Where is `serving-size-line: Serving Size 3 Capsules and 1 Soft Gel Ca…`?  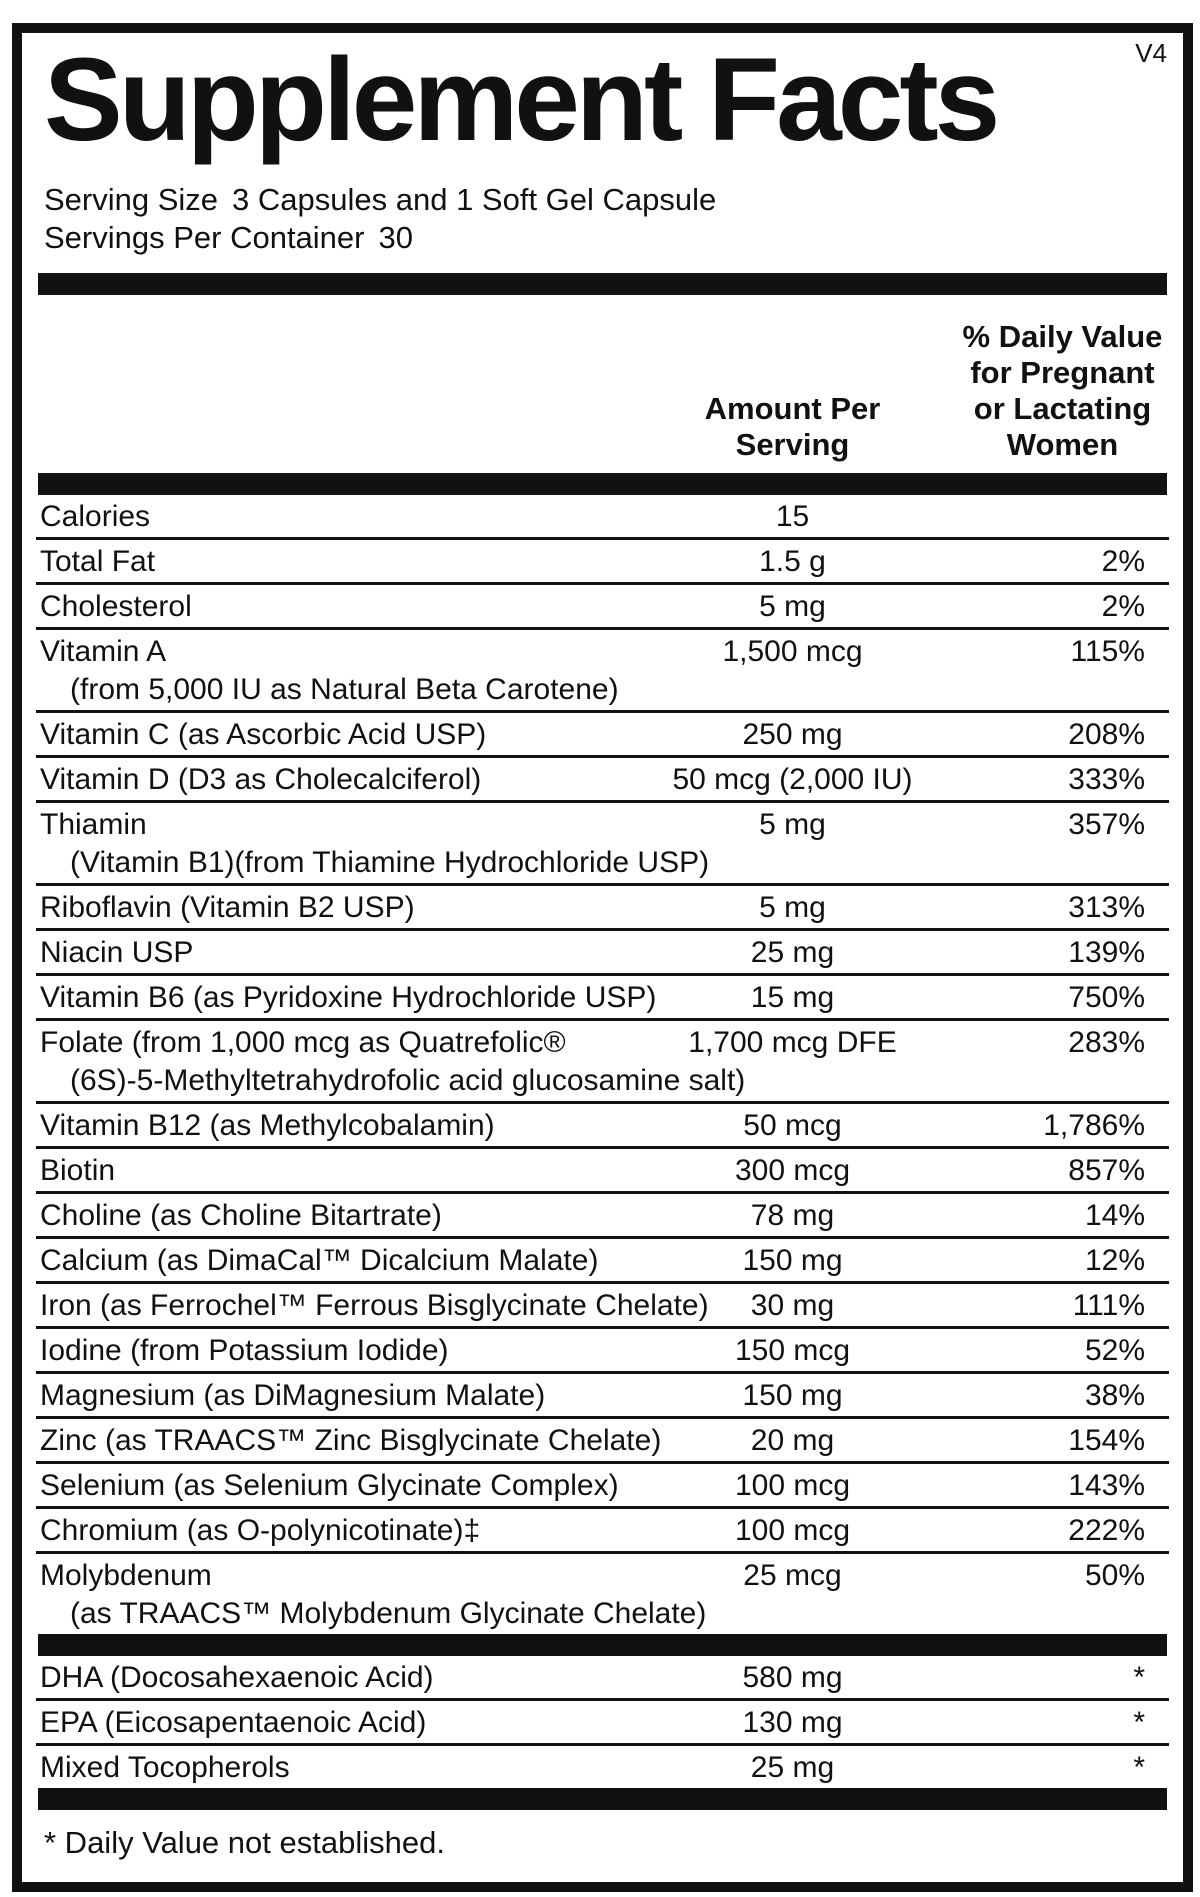
serving-size-line: Serving Size 3 Capsules and 1 Soft Gel Ca… is located at coordinates (606, 200).